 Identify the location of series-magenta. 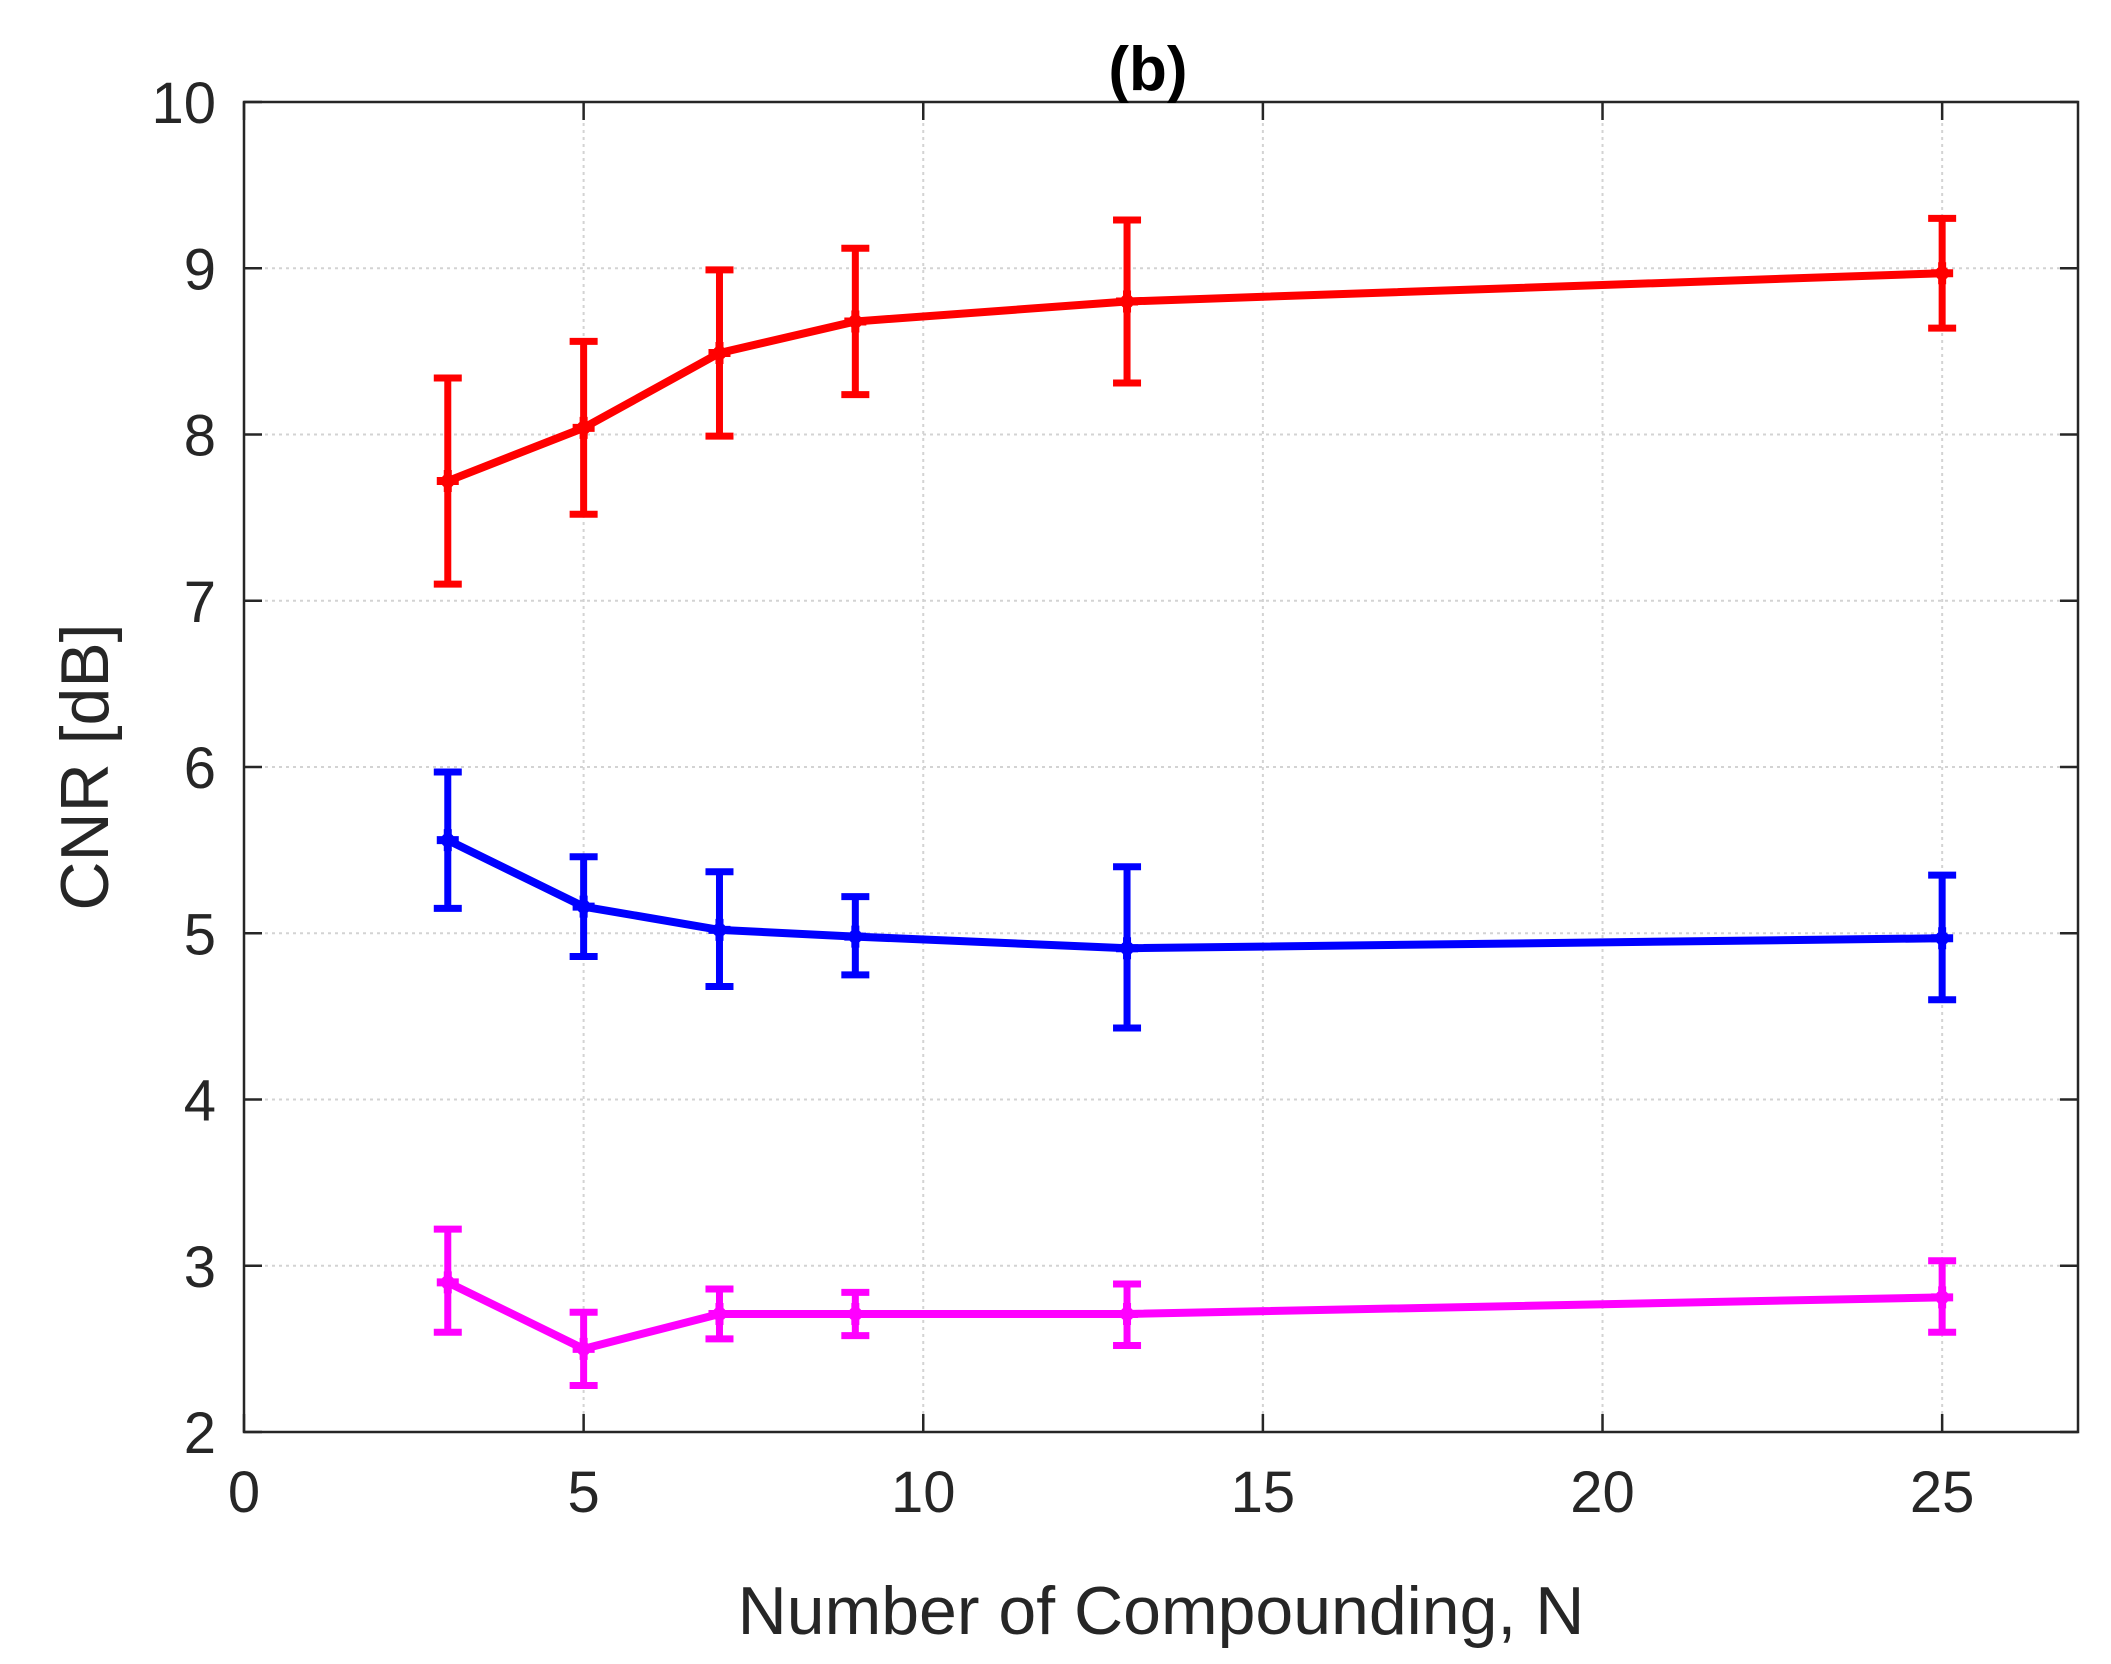
(1195, 1307).